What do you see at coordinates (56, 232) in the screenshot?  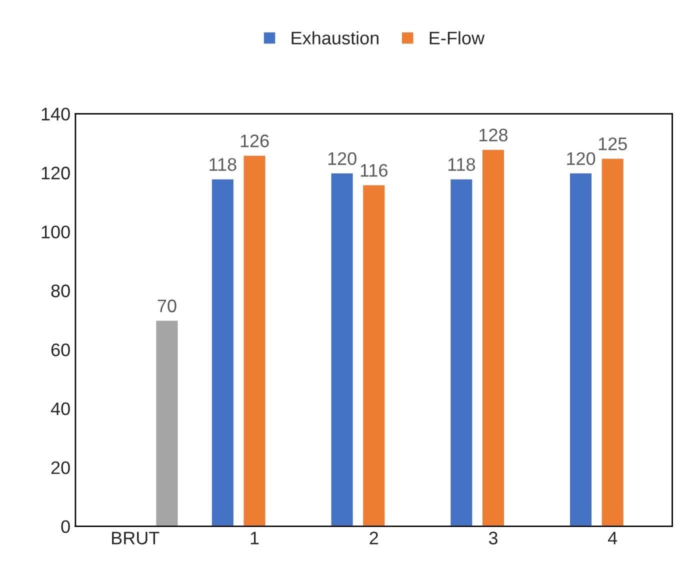 I see `y-tick-label: 100` at bounding box center [56, 232].